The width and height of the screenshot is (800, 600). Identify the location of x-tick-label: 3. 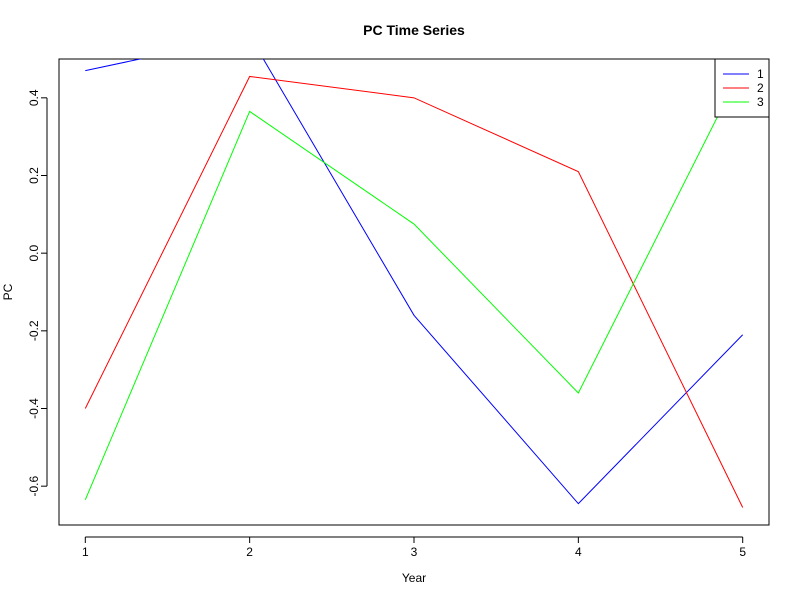
(414, 552).